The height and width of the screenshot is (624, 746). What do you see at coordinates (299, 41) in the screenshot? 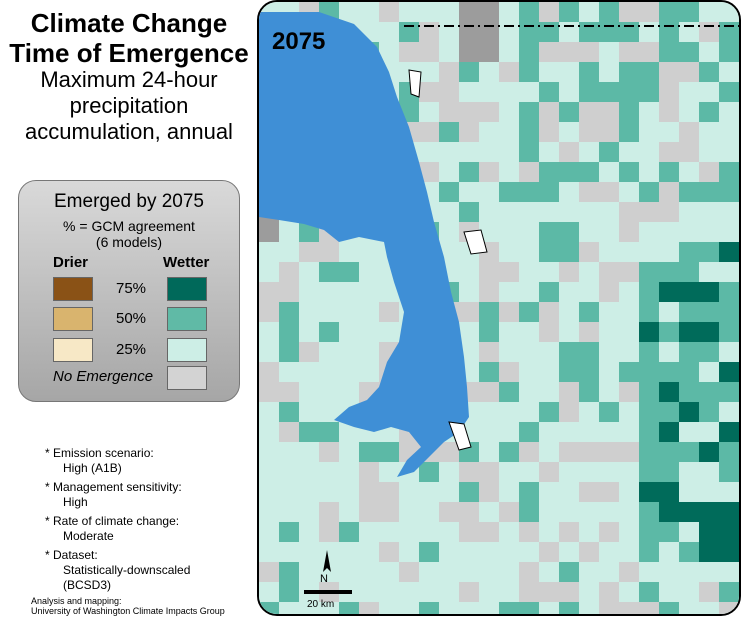
I see `map-year-label: 2075` at bounding box center [299, 41].